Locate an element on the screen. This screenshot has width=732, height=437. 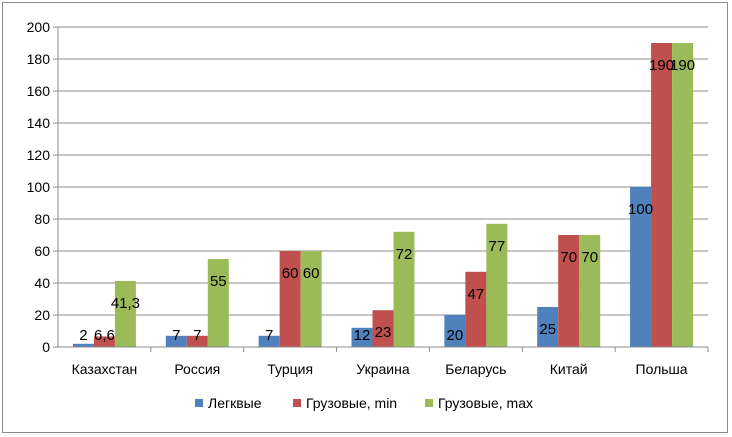
x-tick-label: Турция is located at coordinates (290, 369).